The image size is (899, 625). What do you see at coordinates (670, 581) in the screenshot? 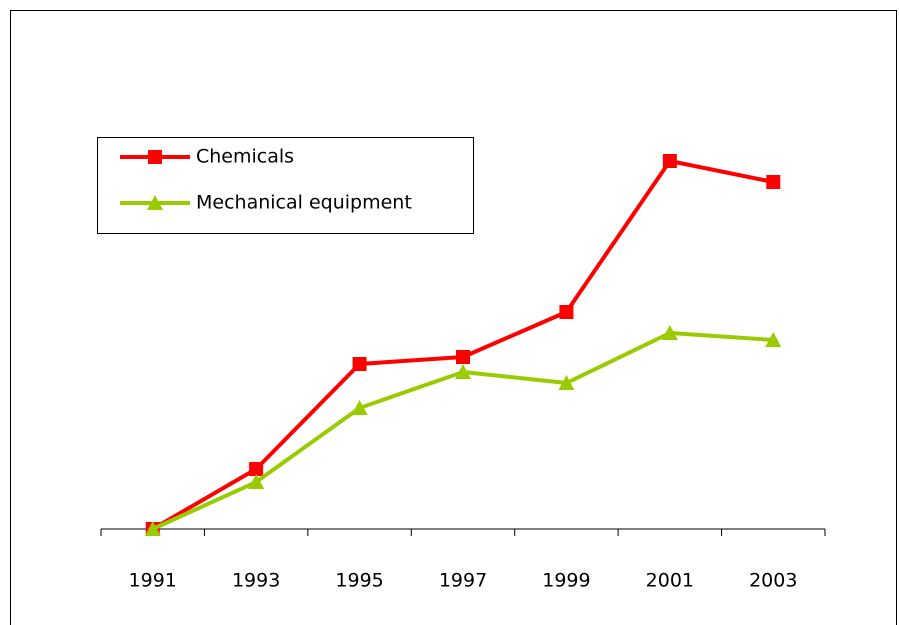
I see `x-tick-label: 2001` at bounding box center [670, 581].